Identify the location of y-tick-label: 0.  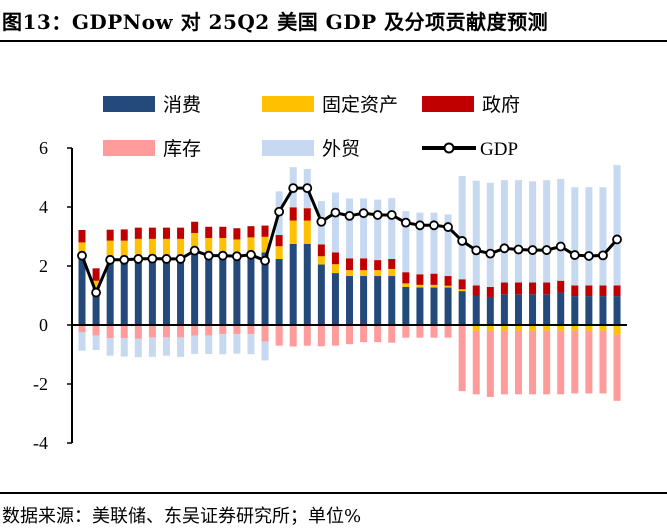
(43, 325).